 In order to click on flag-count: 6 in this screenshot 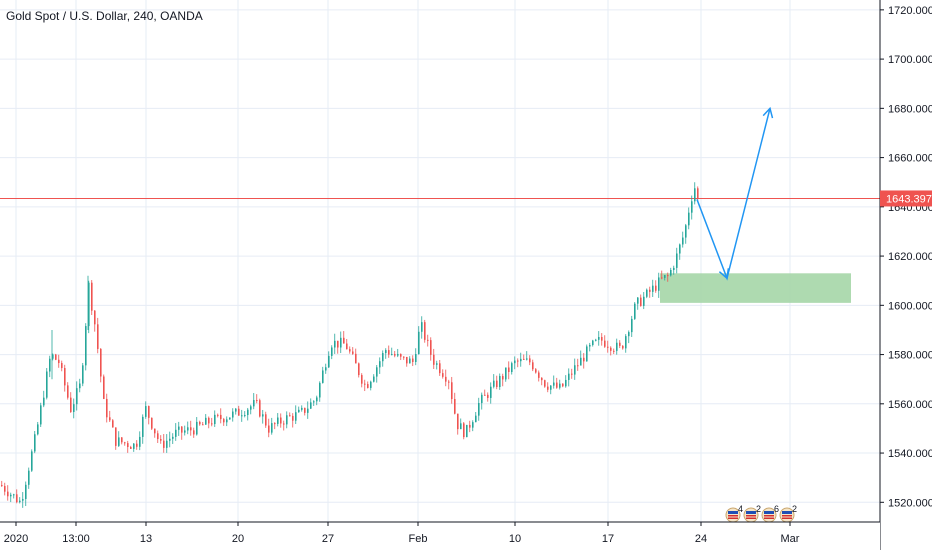, I will do `click(776, 509)`.